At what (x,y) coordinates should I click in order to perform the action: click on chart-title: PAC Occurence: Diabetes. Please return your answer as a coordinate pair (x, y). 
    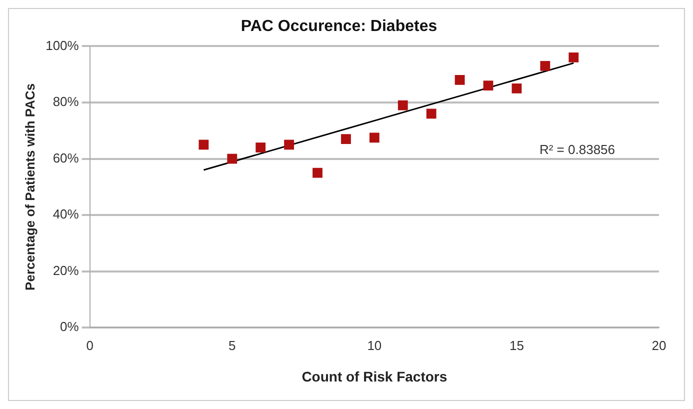
    Looking at the image, I should click on (339, 27).